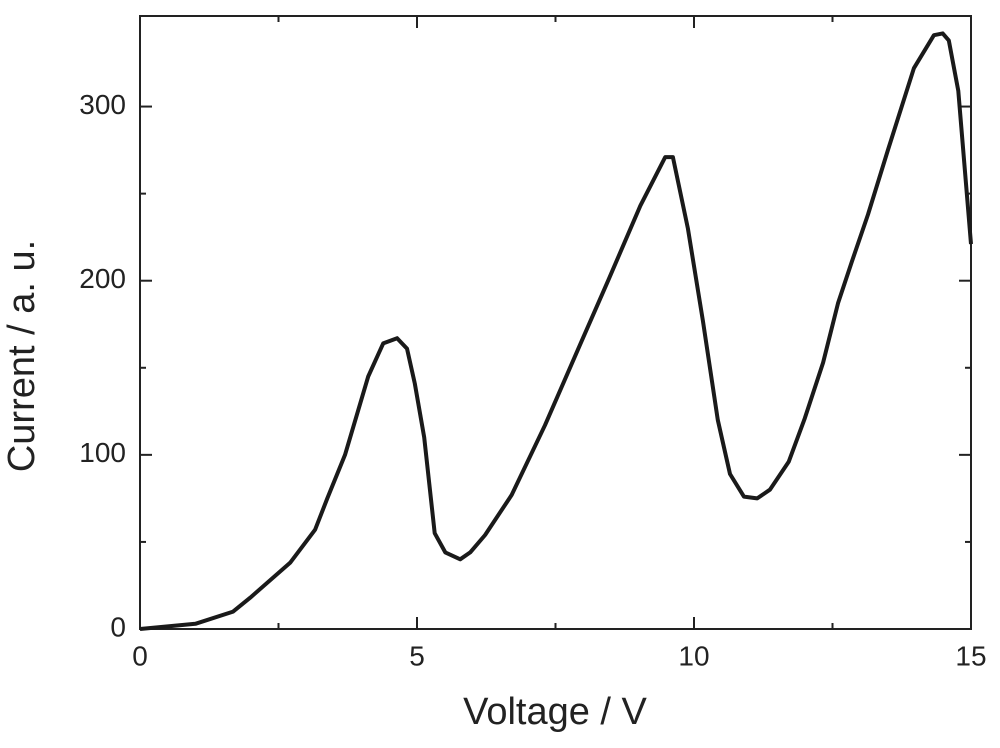 Image resolution: width=1000 pixels, height=748 pixels. Describe the element at coordinates (140, 655) in the screenshot. I see `x-tick-label: 0` at that location.